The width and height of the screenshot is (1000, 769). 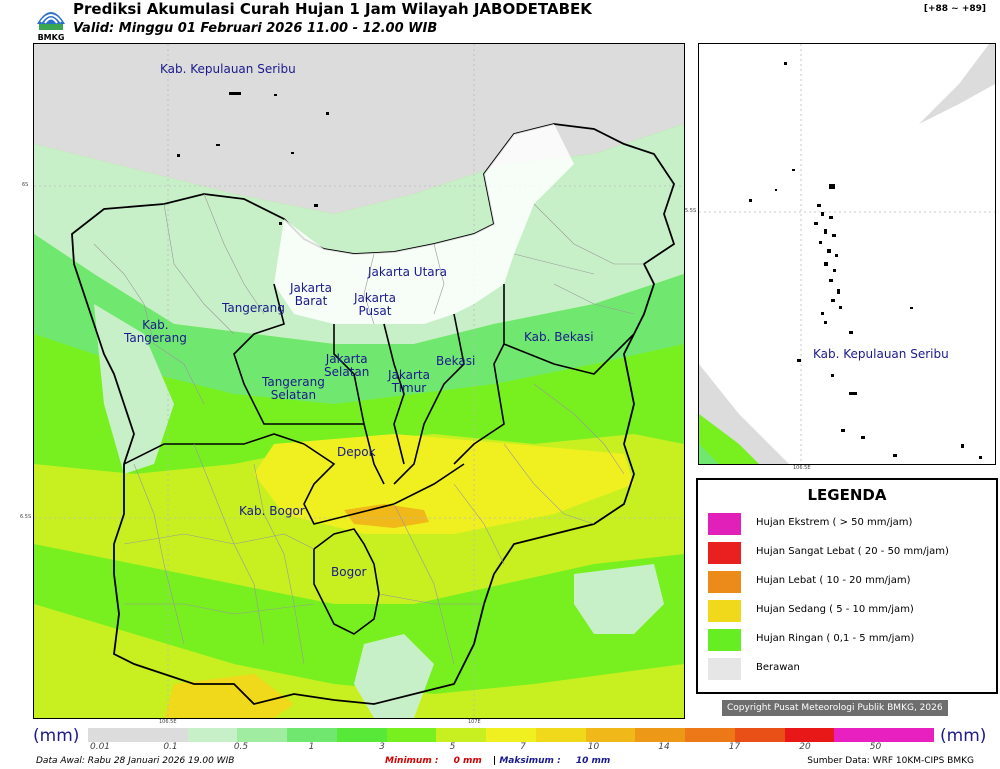 What do you see at coordinates (347, 365) in the screenshot?
I see `region-label: Jakarta Selatan` at bounding box center [347, 365].